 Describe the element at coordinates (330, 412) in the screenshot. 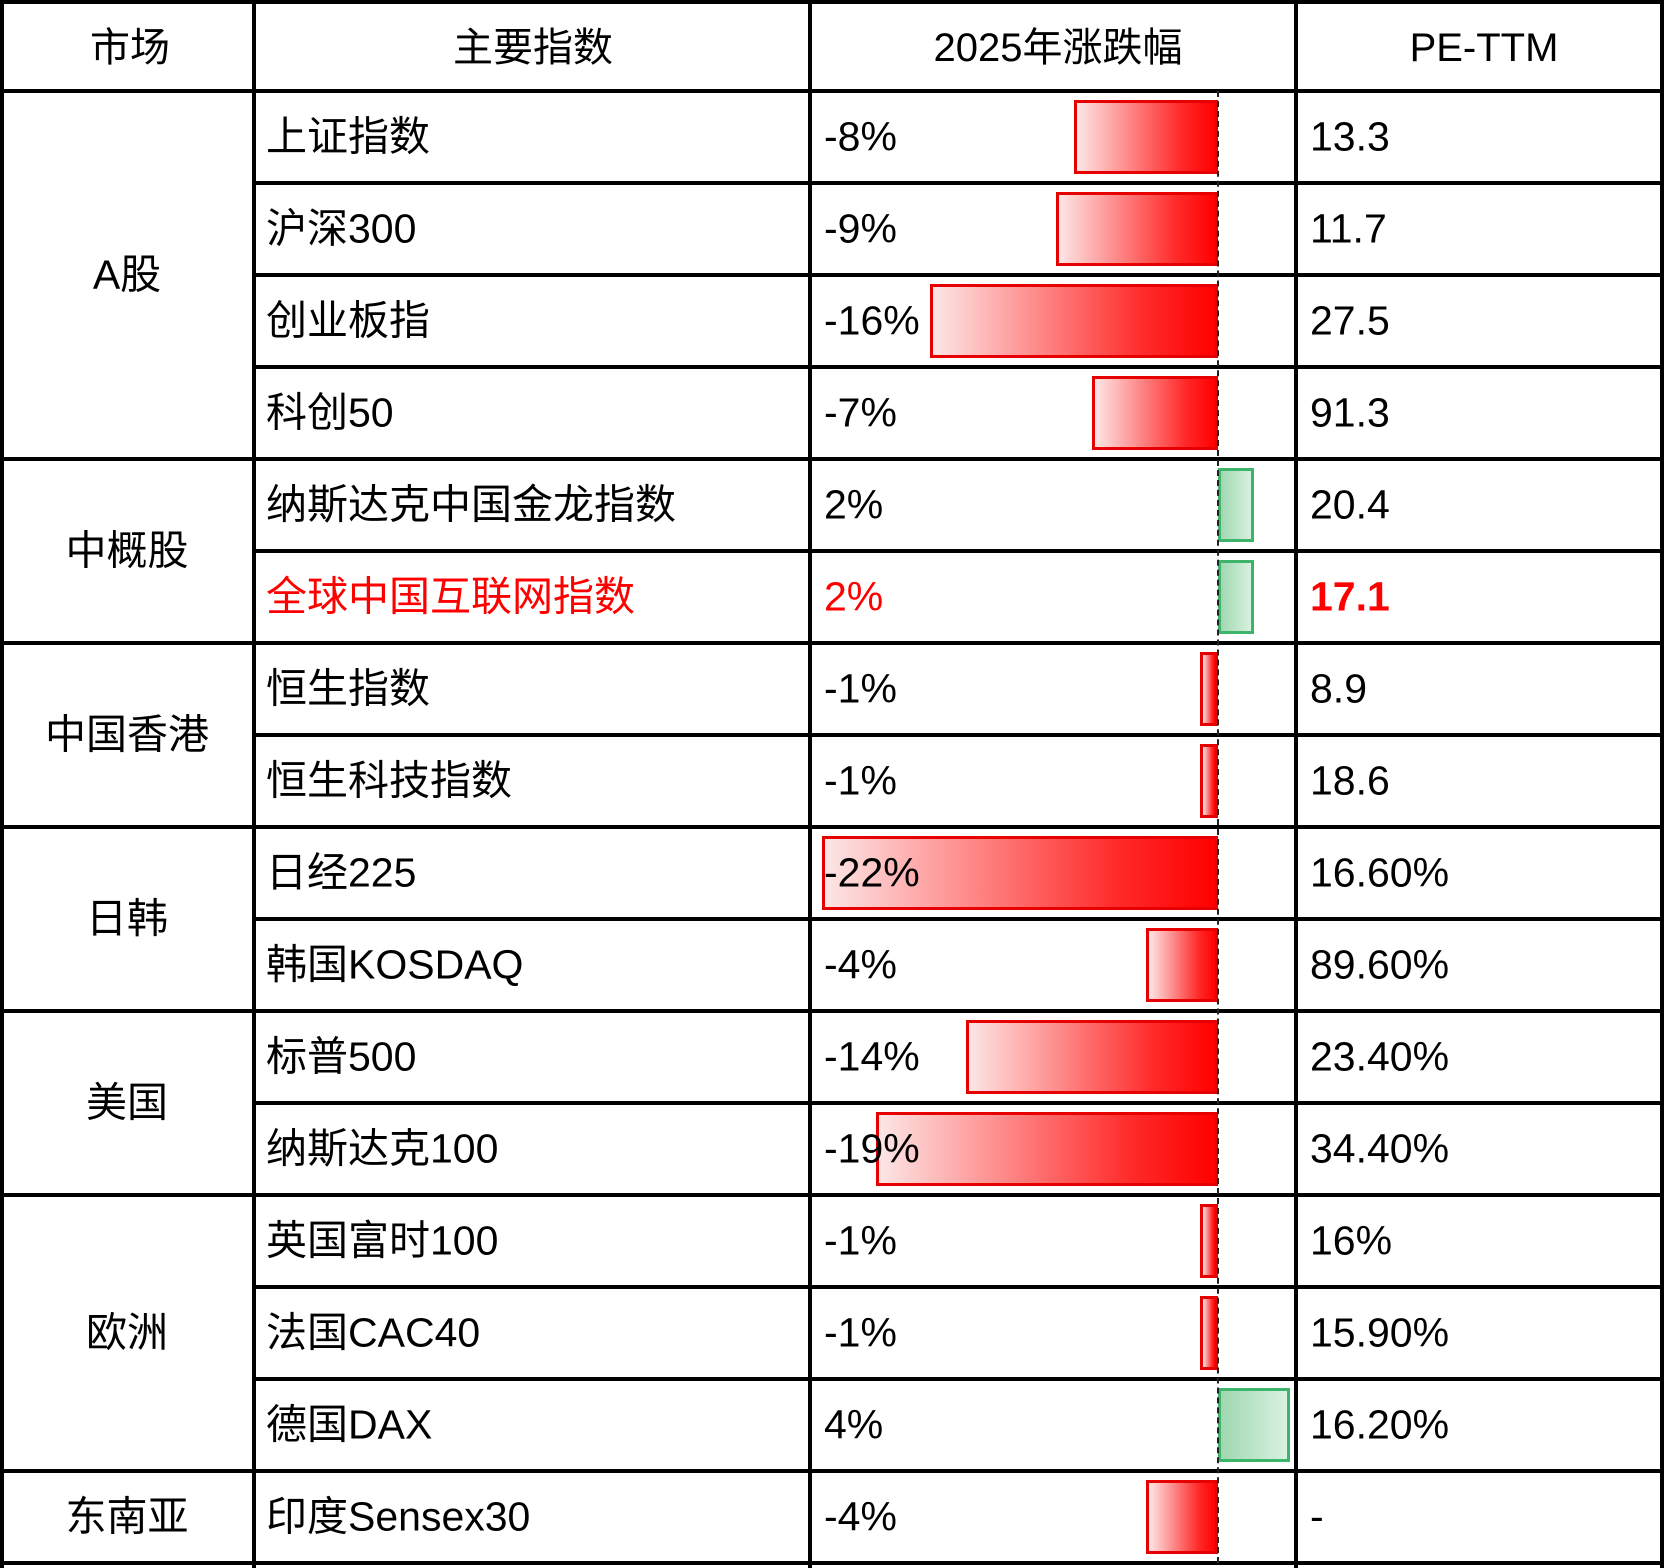

I see `index-name: 科创50` at that location.